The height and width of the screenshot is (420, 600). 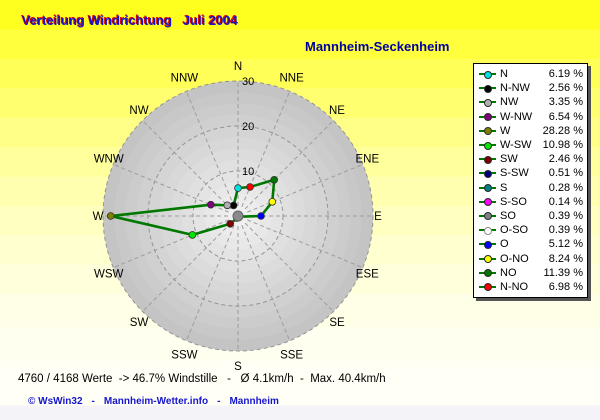 What do you see at coordinates (55, 401) in the screenshot?
I see `credit-wswin32: © WsWin32` at bounding box center [55, 401].